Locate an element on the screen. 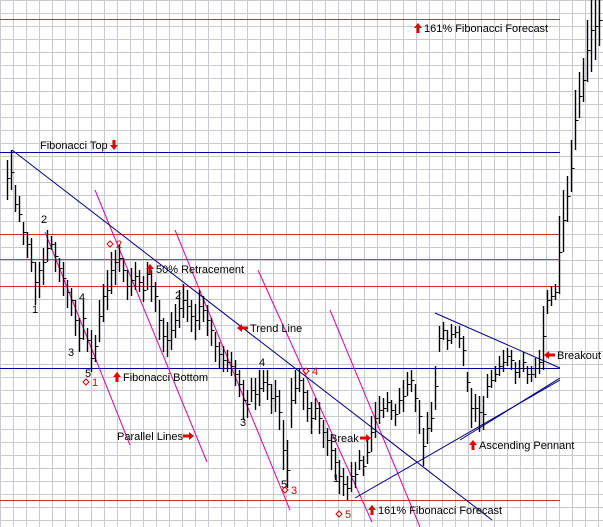  annotation-text: Trend Line is located at coordinates (276, 329).